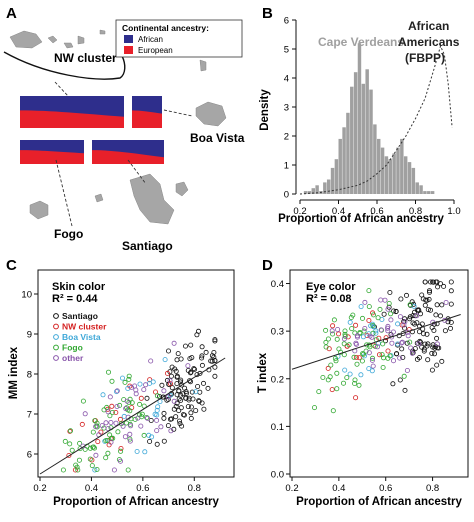  What do you see at coordinates (425, 58) in the screenshot?
I see `series-label-african-americans-3: (FBPP)` at bounding box center [425, 58].